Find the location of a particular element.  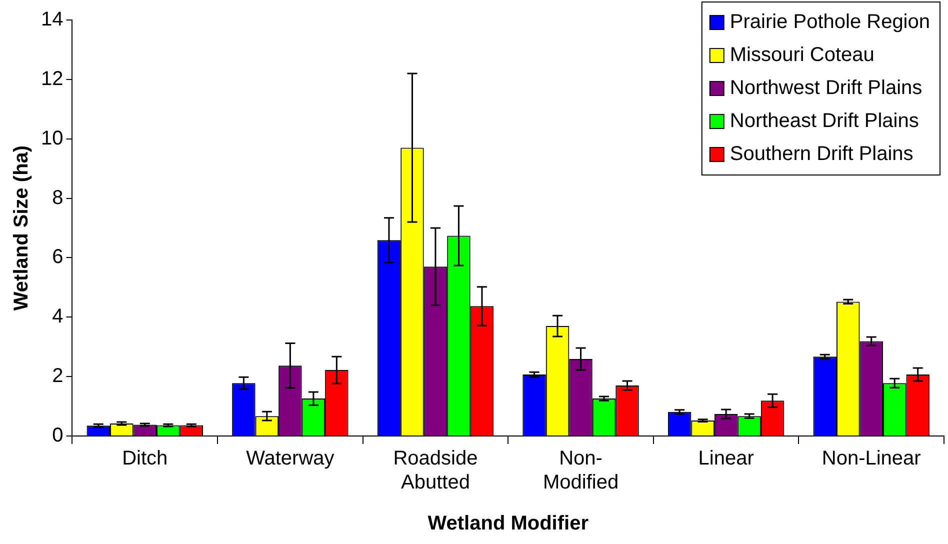

x-tick-label: Ditch is located at coordinates (145, 459).